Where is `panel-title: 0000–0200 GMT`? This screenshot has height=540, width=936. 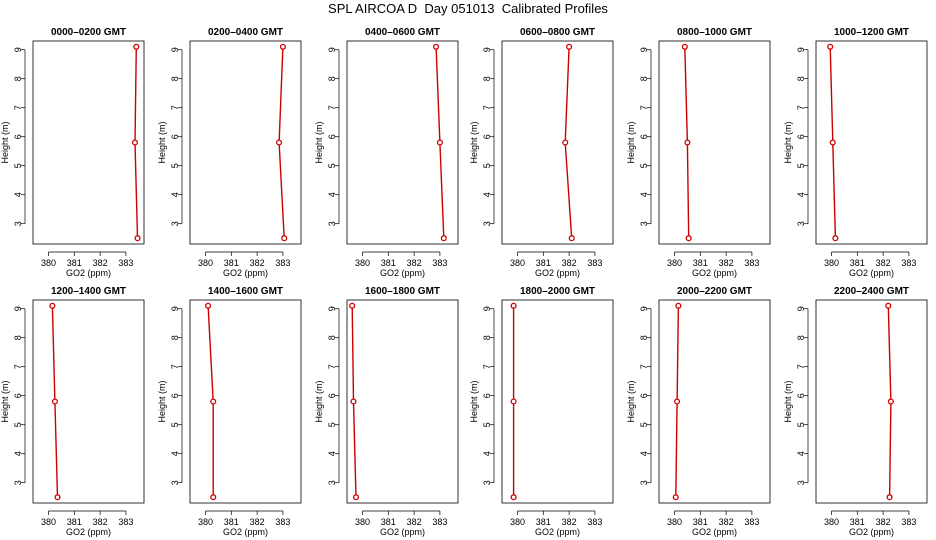 panel-title: 0000–0200 GMT is located at coordinates (88, 32).